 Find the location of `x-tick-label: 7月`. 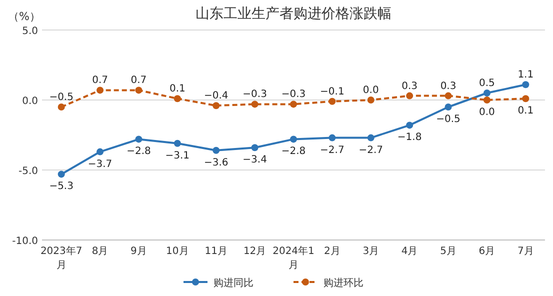

x-tick-label: 7月 is located at coordinates (525, 251).